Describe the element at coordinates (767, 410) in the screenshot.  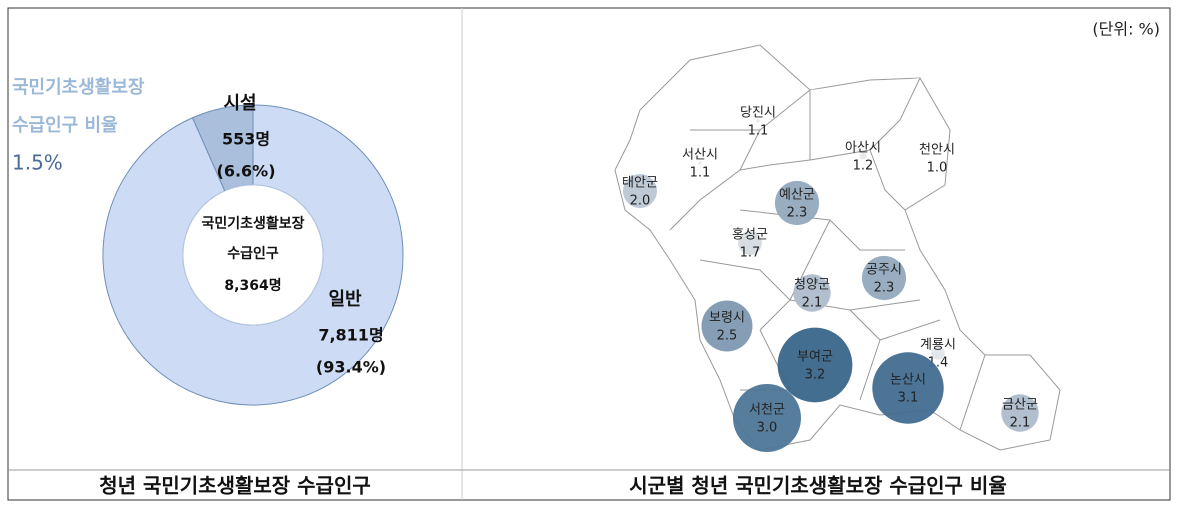
I see `region-name: 서천군` at that location.